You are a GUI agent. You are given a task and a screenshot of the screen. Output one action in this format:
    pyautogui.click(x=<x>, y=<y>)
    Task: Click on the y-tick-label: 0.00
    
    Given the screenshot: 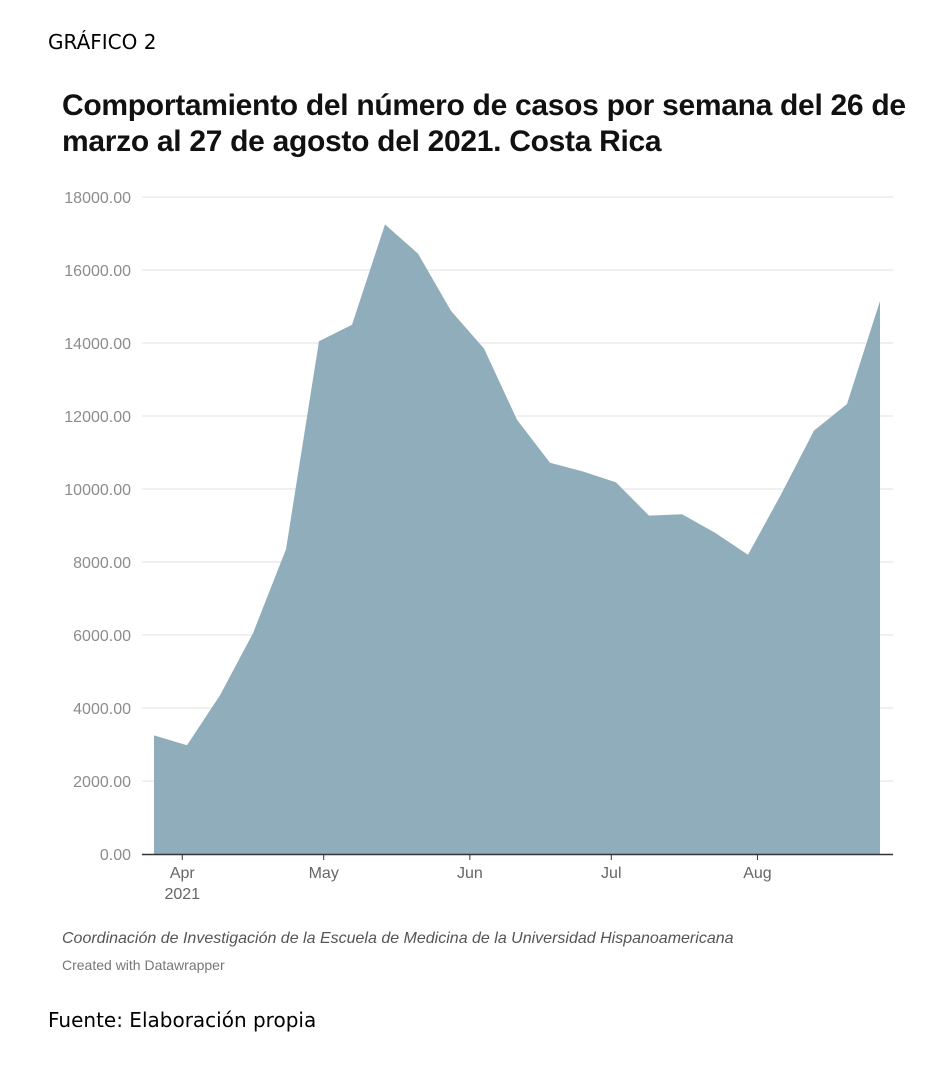 What is the action you would take?
    pyautogui.click(x=115, y=855)
    